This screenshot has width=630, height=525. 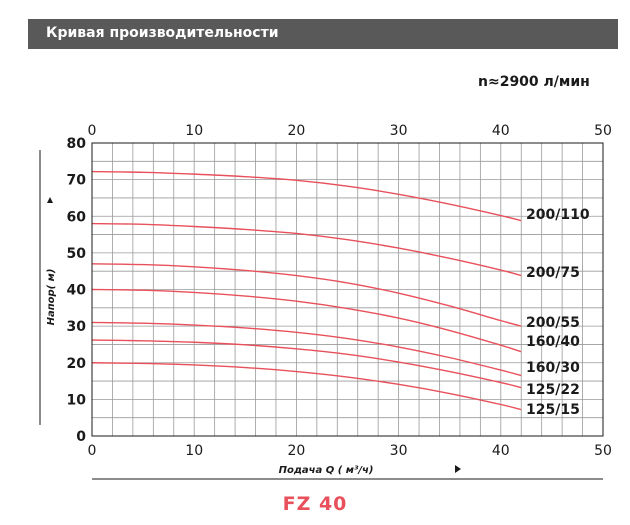 What do you see at coordinates (296, 451) in the screenshot?
I see `x-tick-label: 20` at bounding box center [296, 451].